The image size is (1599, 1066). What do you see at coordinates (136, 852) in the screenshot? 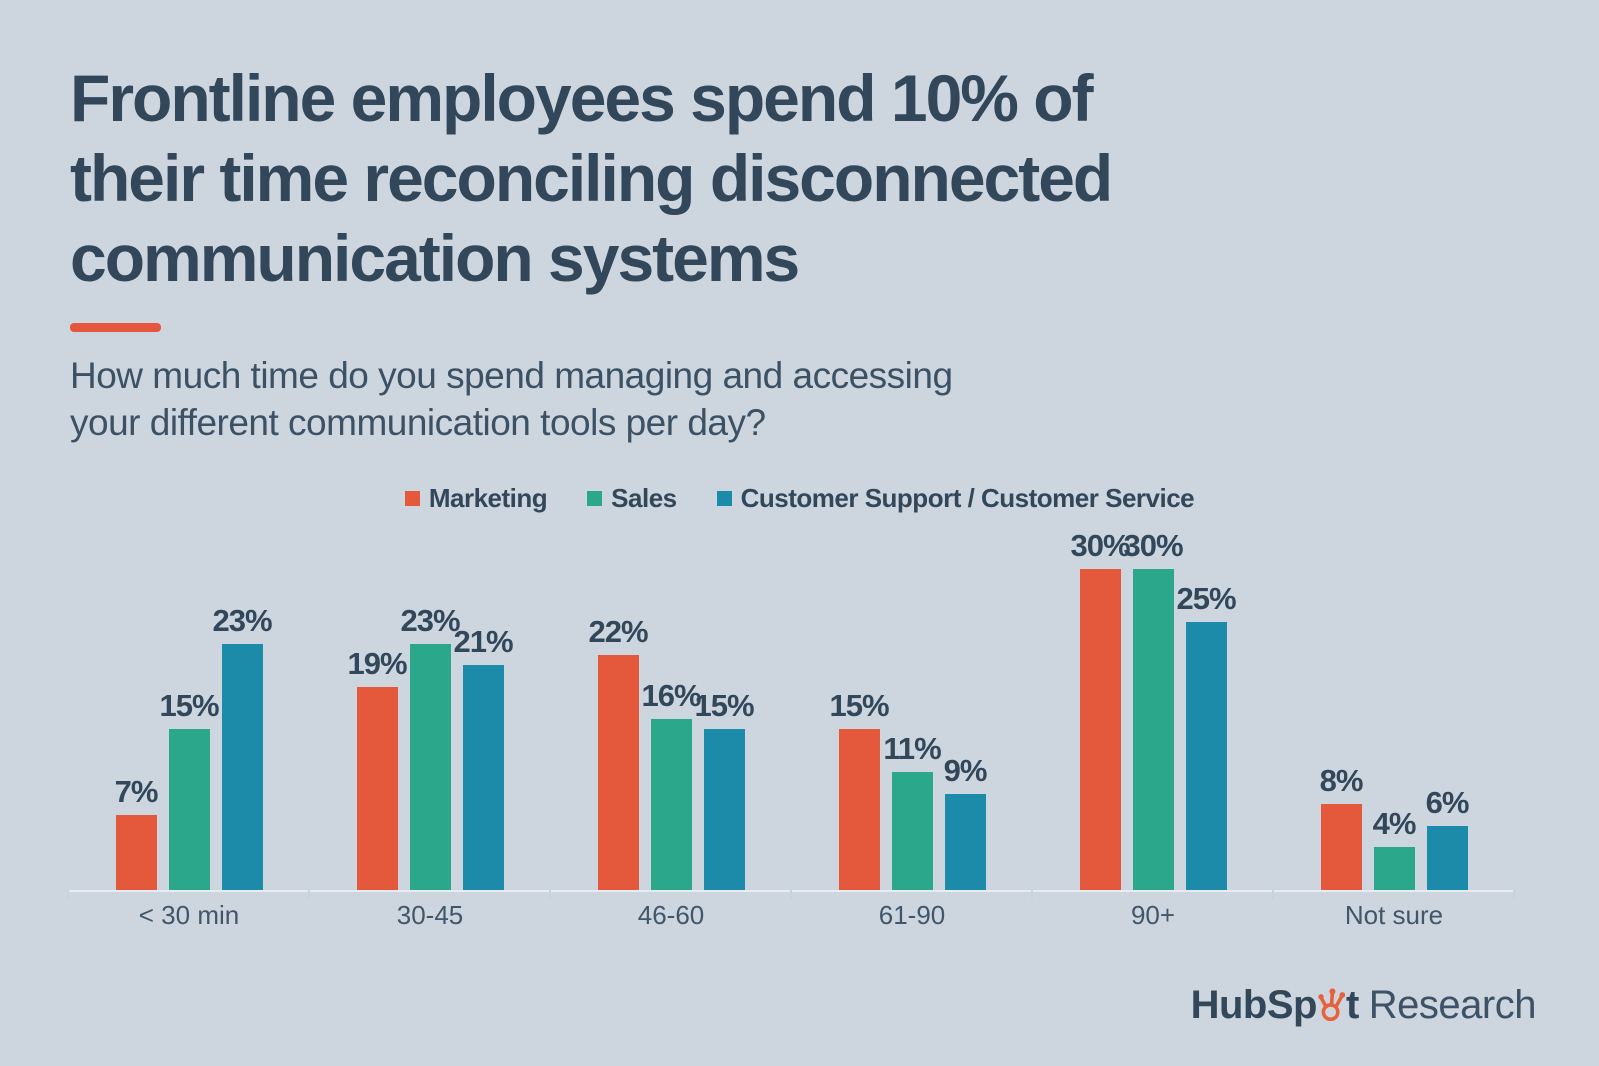
I see `bar--30-min-marketing` at bounding box center [136, 852].